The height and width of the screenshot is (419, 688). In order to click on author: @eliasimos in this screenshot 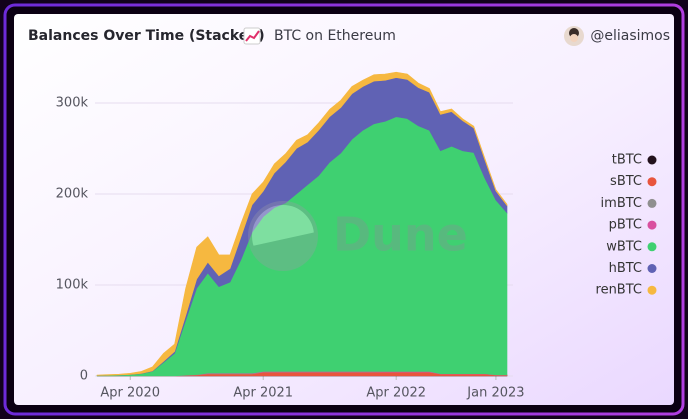, I will do `click(630, 36)`.